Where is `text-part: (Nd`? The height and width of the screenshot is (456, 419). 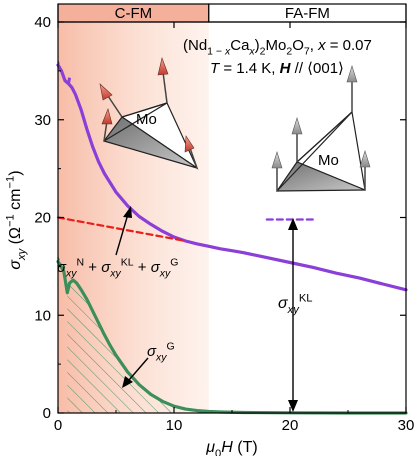
text-part: (Nd is located at coordinates (195, 45).